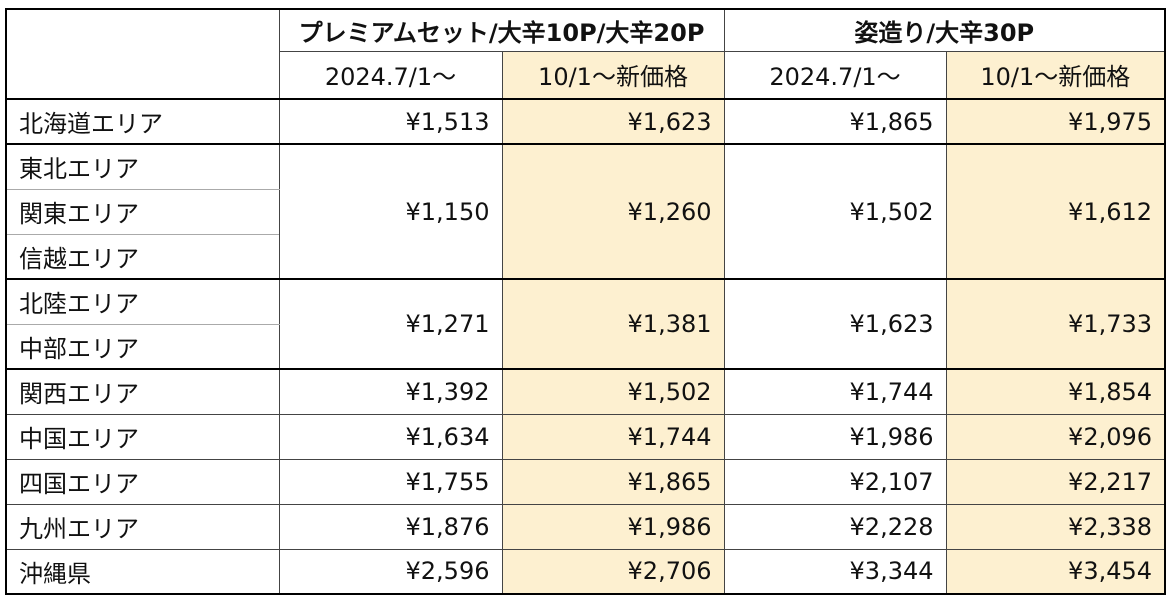  Describe the element at coordinates (613, 211) in the screenshot. I see `price-cell-new: ¥1,260` at that location.